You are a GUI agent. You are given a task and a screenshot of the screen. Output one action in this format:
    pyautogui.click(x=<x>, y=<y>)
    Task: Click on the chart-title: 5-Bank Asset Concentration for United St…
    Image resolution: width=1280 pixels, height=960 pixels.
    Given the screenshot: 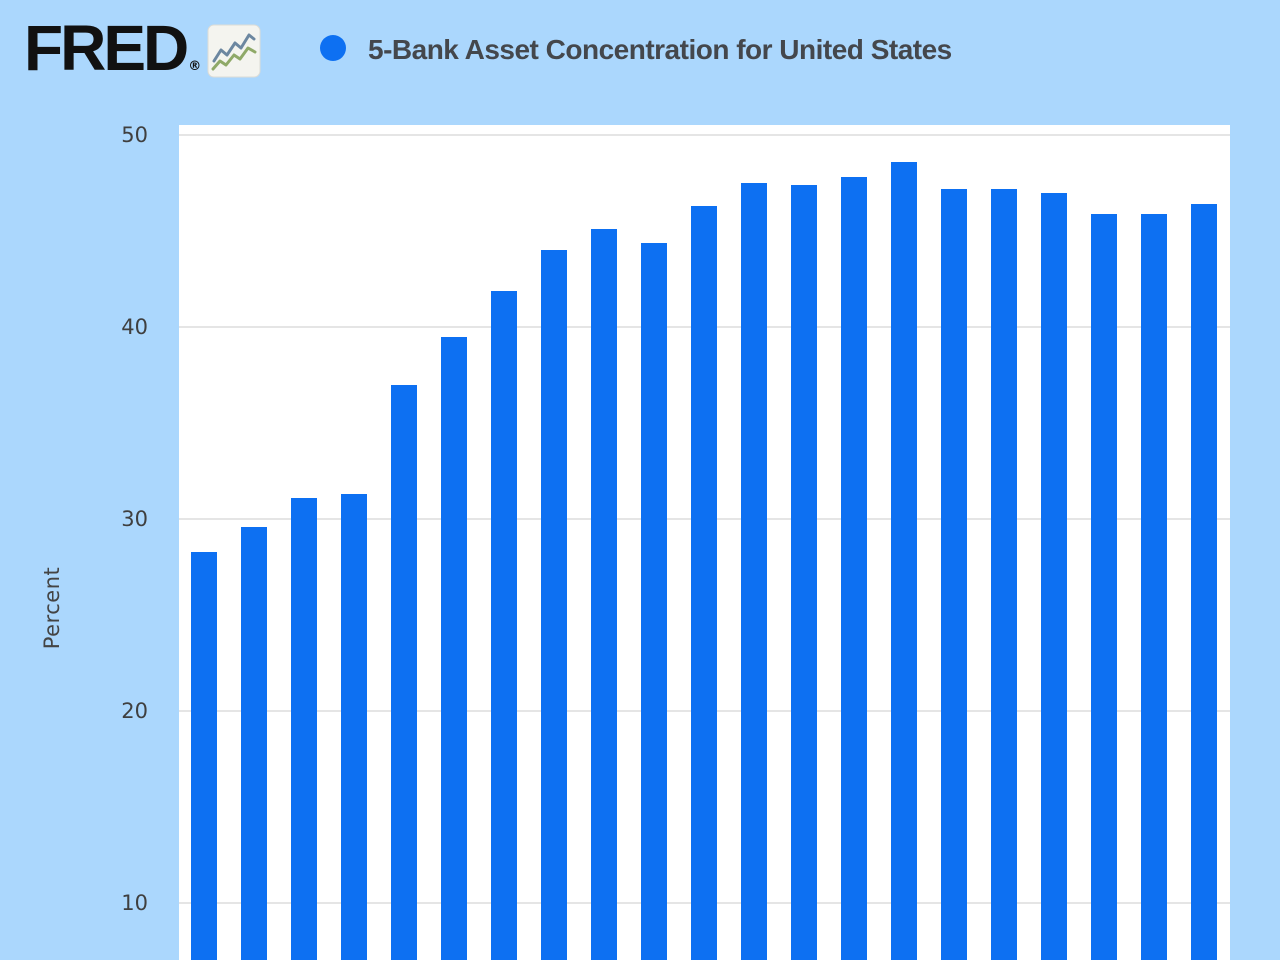 What is the action you would take?
    pyautogui.click(x=660, y=49)
    